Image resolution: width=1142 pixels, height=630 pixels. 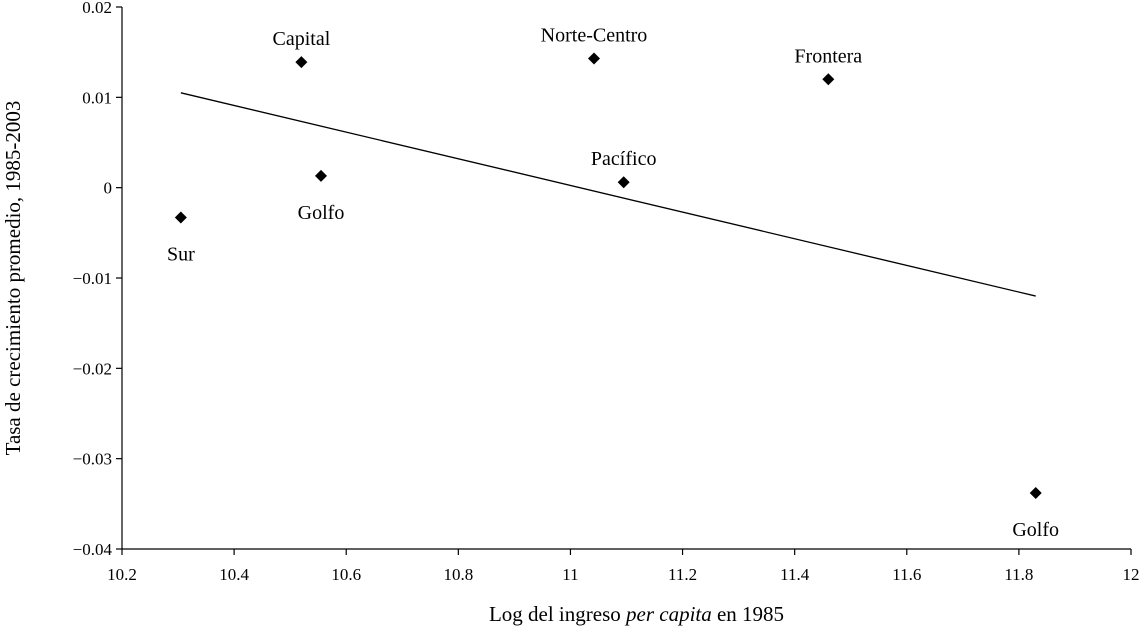 I want to click on y-axis-title: Tasa de crecimiento promedio, 1985-2003, so click(x=13, y=278).